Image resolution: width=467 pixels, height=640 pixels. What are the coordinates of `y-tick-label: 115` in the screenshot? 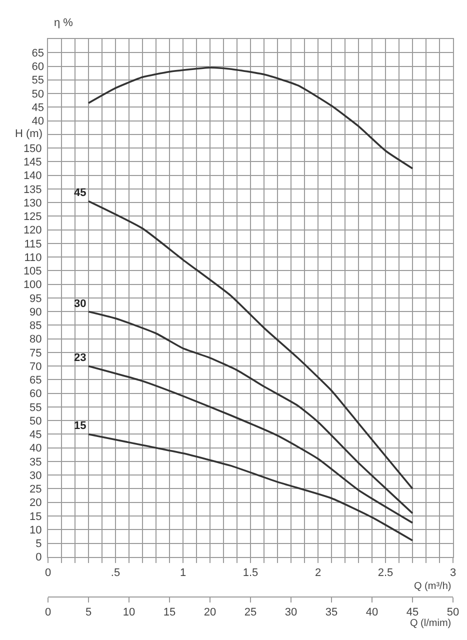 It's located at (33, 244).